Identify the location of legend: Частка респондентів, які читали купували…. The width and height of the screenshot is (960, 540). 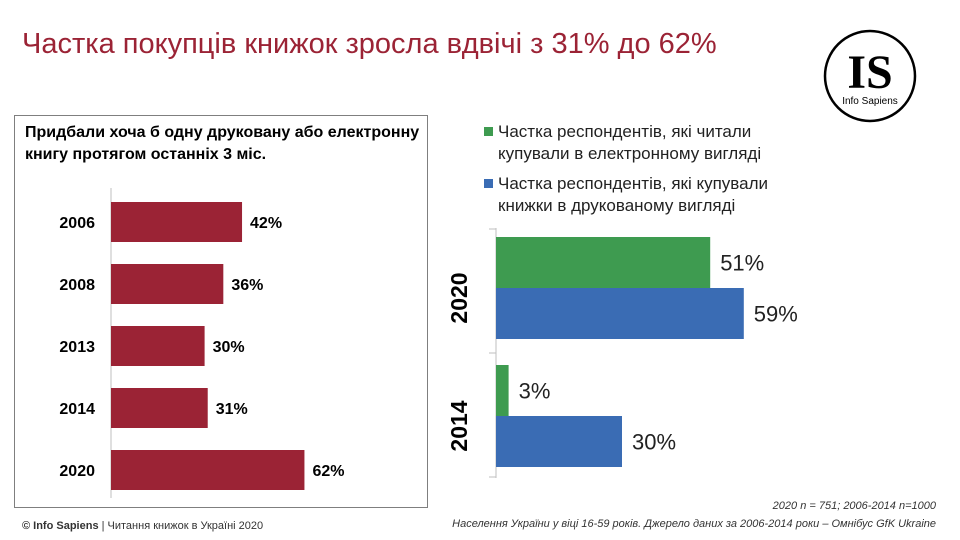
(654, 173).